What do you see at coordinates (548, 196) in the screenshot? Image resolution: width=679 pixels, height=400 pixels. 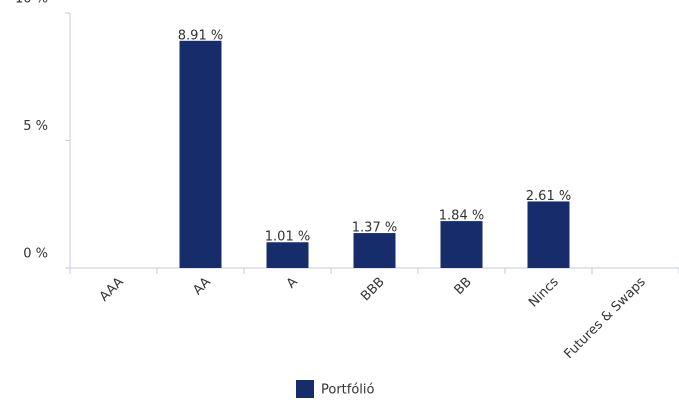 I see `data-label: 2.61 %` at bounding box center [548, 196].